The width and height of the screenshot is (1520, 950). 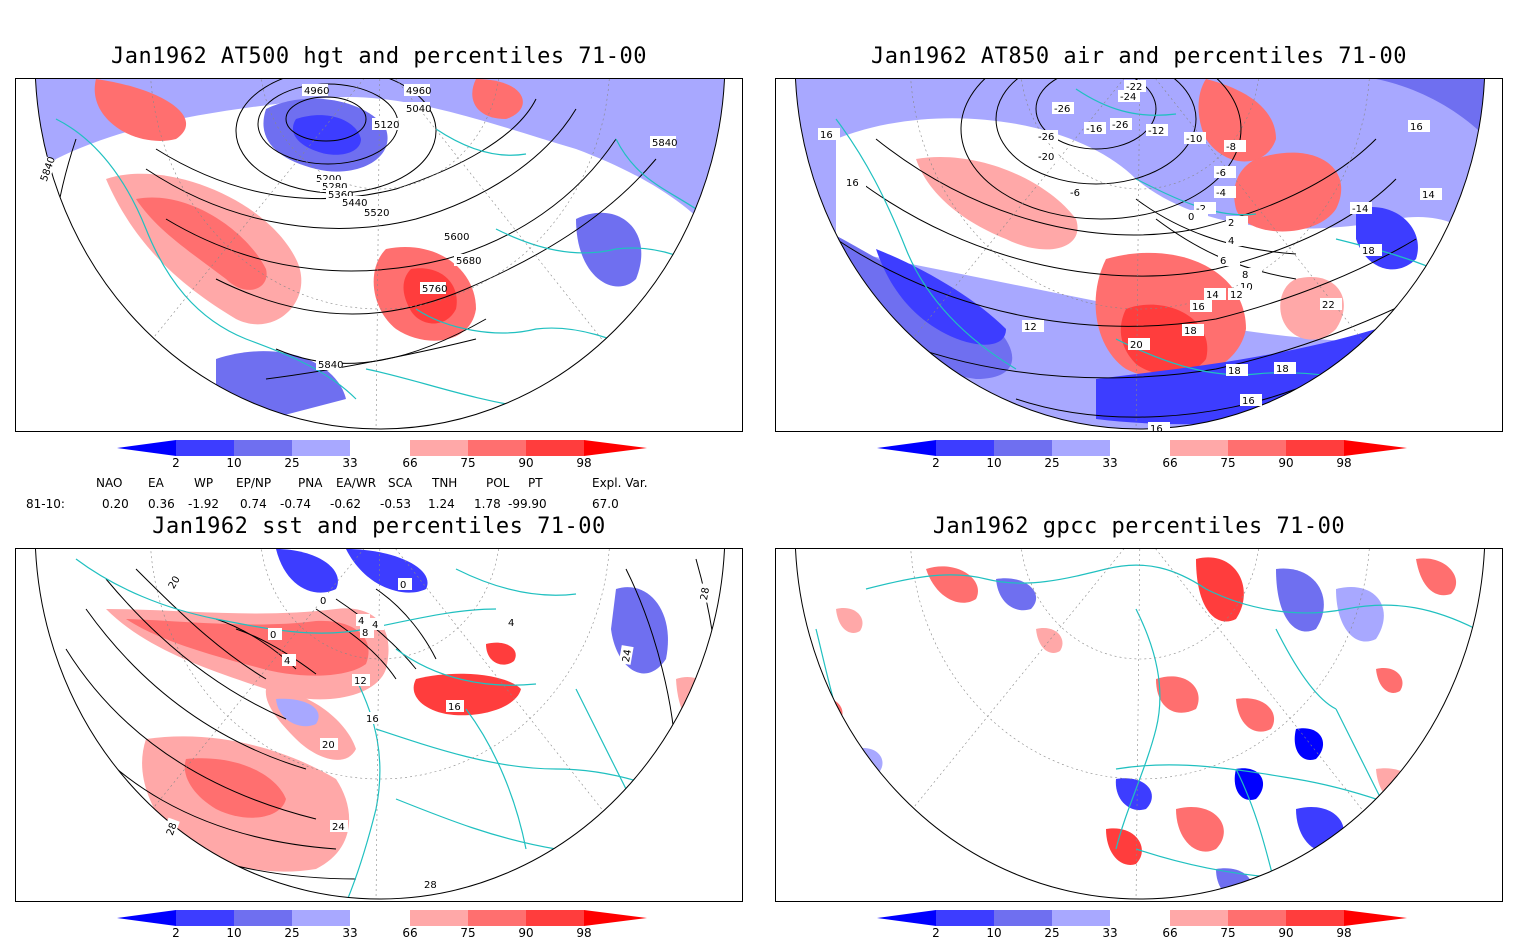 What do you see at coordinates (334, 187) in the screenshot?
I see `contour-label: 5280` at bounding box center [334, 187].